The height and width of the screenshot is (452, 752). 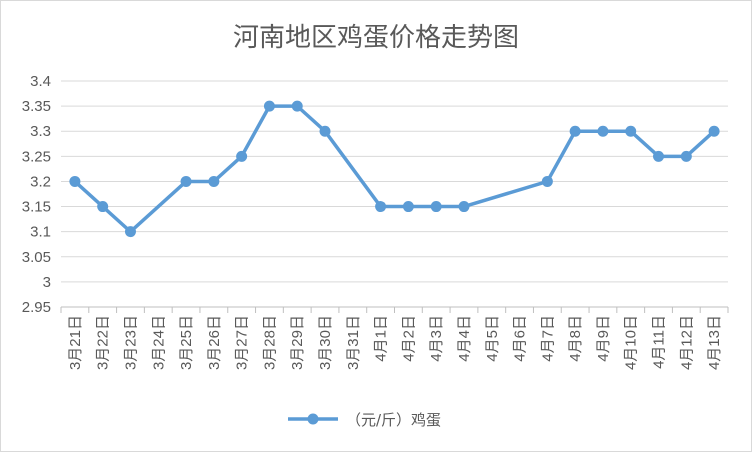 I want to click on x-tick-label: 3月21日, so click(x=75, y=342).